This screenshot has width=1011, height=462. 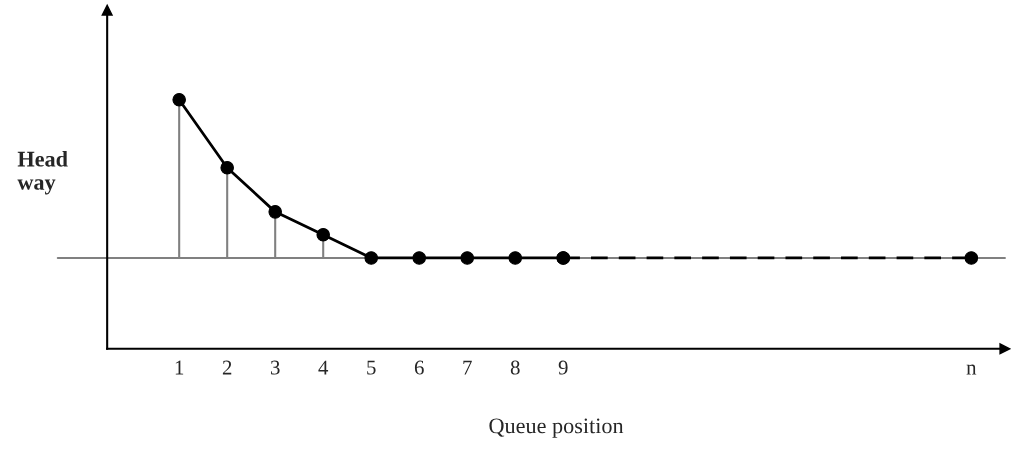 I want to click on x-tick-label: 2, so click(x=227, y=367).